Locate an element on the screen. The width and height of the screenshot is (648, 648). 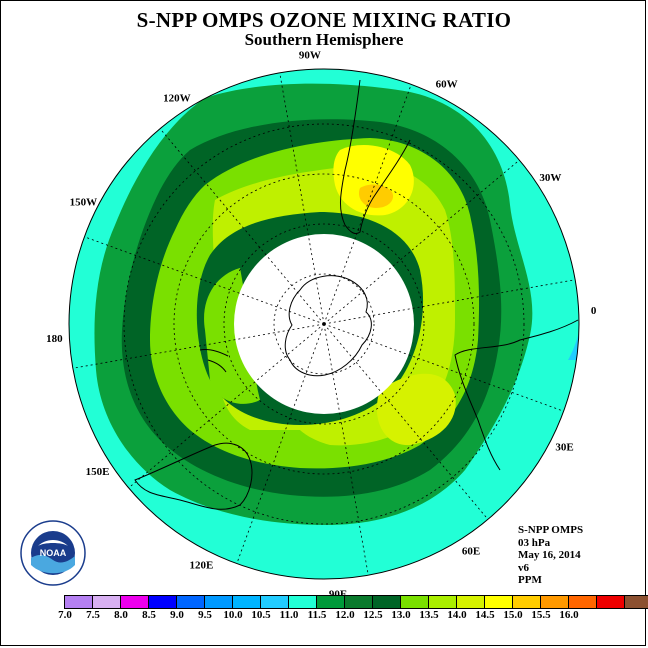
longitude-label: 150W is located at coordinates (84, 202).